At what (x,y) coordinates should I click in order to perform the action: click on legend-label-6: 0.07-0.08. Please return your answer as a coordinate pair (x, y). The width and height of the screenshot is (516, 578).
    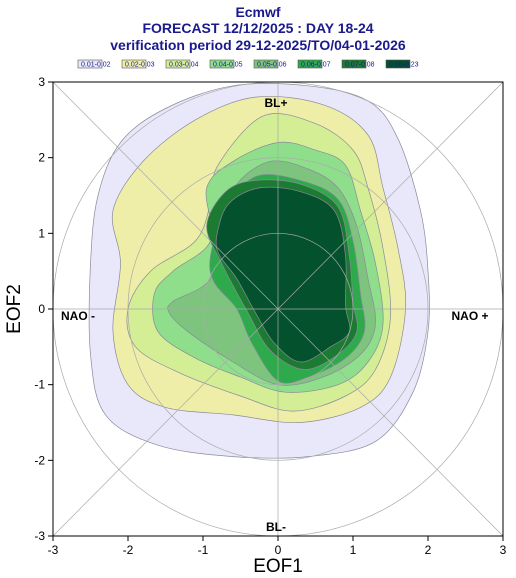
    Looking at the image, I should click on (360, 65).